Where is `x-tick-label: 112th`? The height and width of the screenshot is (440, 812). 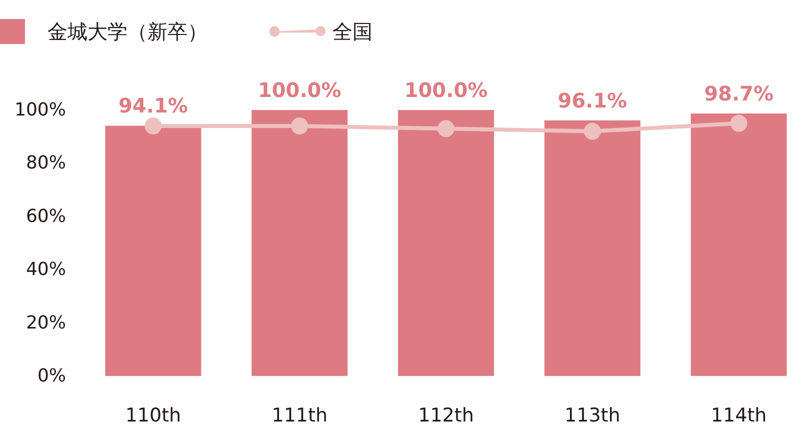 x-tick-label: 112th is located at coordinates (446, 415).